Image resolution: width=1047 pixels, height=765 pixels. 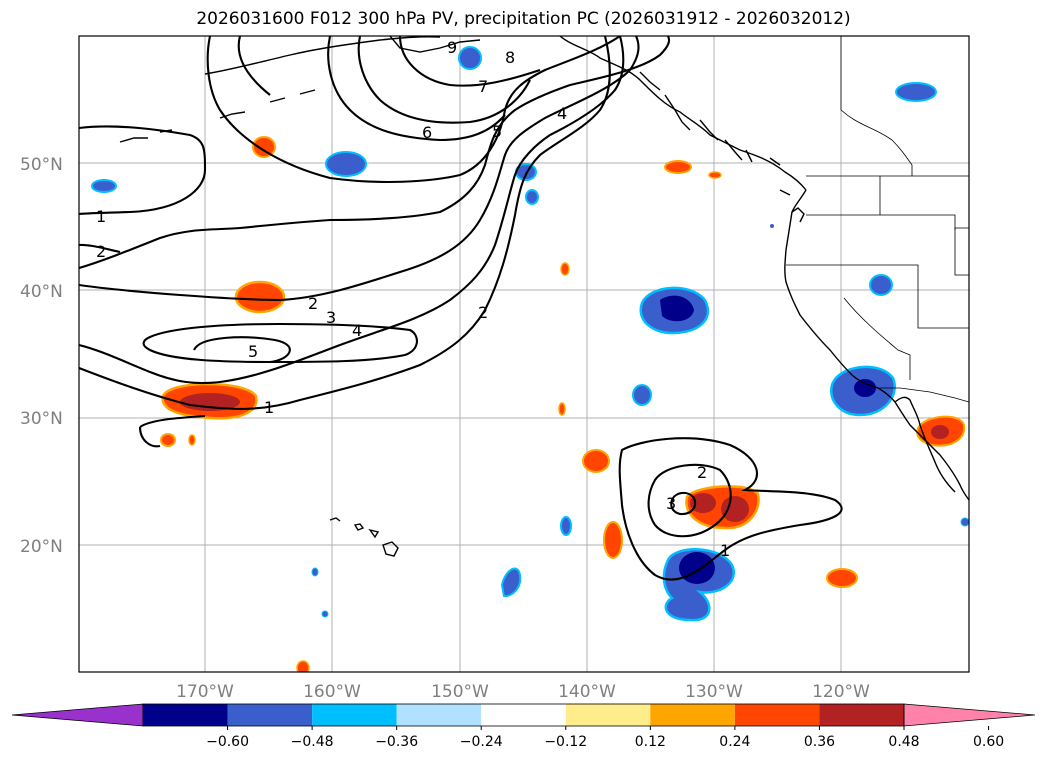 I want to click on colorbar-tick-label: −0.24, so click(x=481, y=742).